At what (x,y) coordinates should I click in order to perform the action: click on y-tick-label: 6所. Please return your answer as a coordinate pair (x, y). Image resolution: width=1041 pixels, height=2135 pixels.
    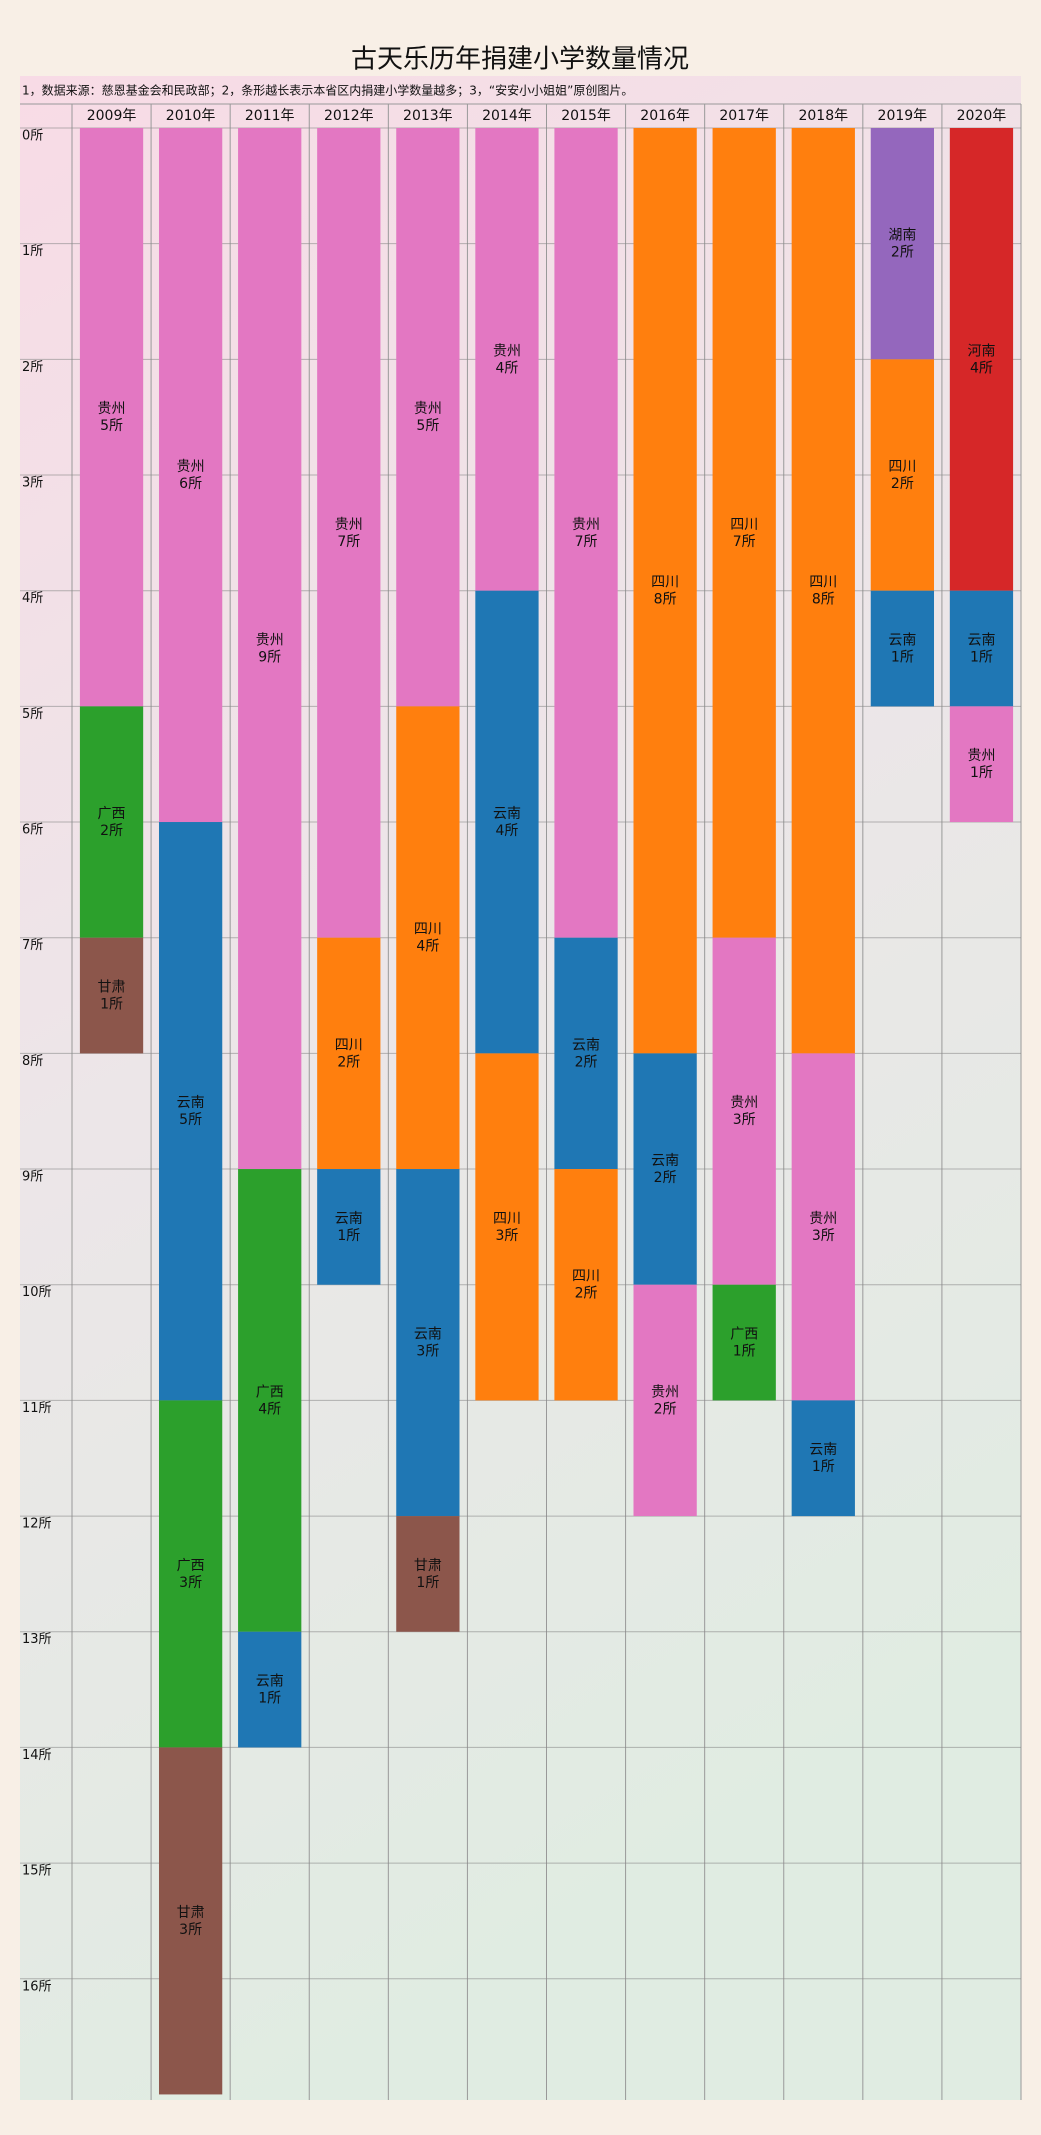
    Looking at the image, I should click on (32, 830).